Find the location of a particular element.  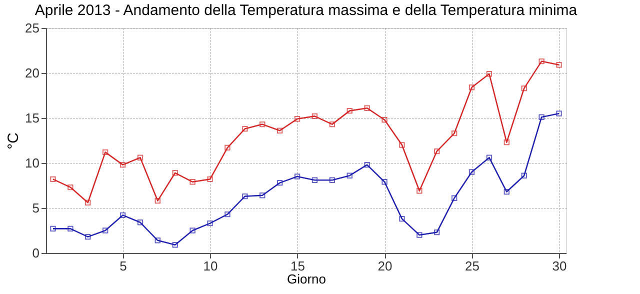

x-tick-label: 20 is located at coordinates (385, 266).